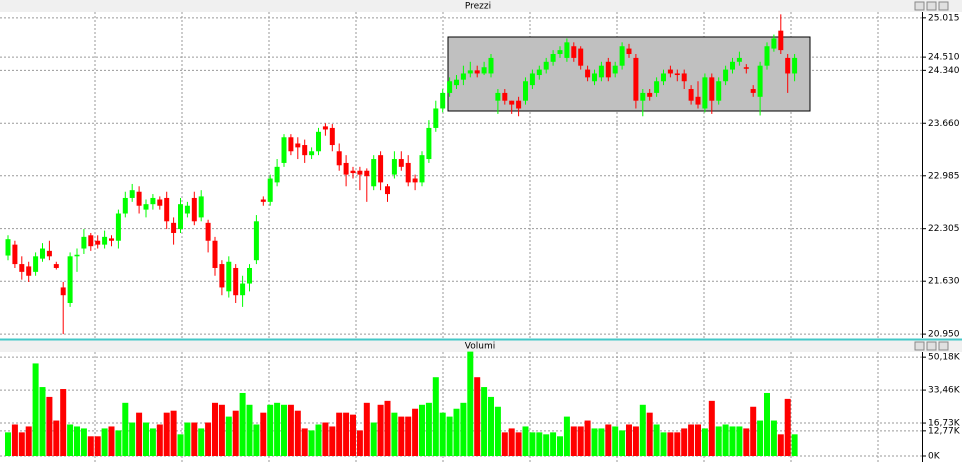  Describe the element at coordinates (478, 7) in the screenshot. I see `chart-title: Prezzi` at that location.